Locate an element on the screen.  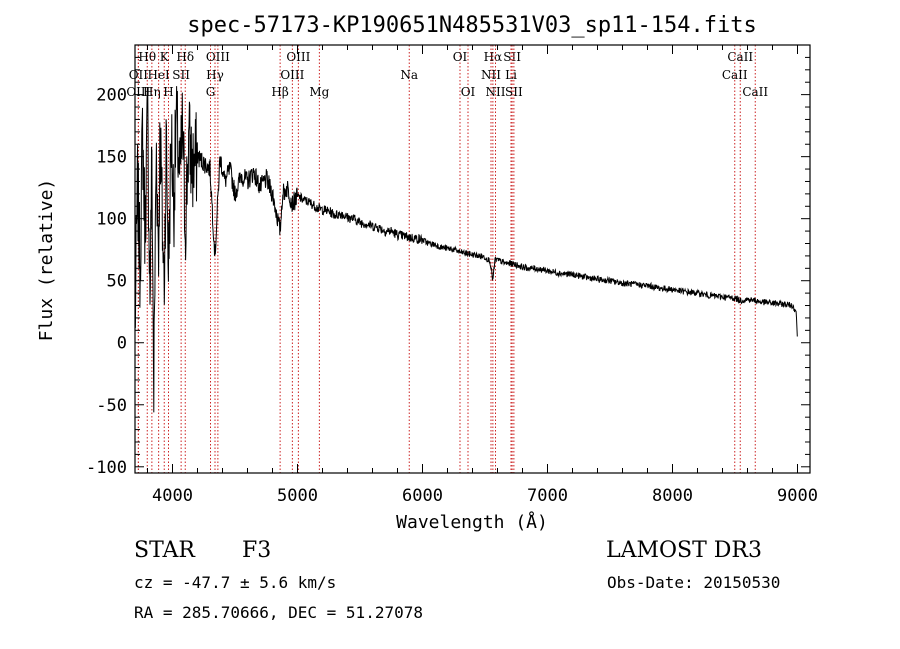
line-marker-label: Hδ is located at coordinates (185, 57).